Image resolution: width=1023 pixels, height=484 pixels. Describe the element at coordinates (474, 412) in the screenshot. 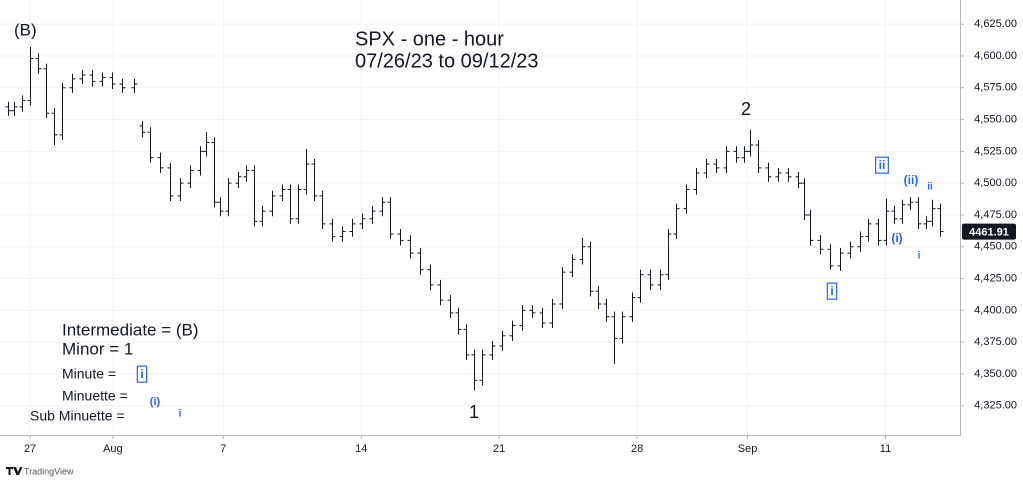

I see `wave-label: 1` at that location.